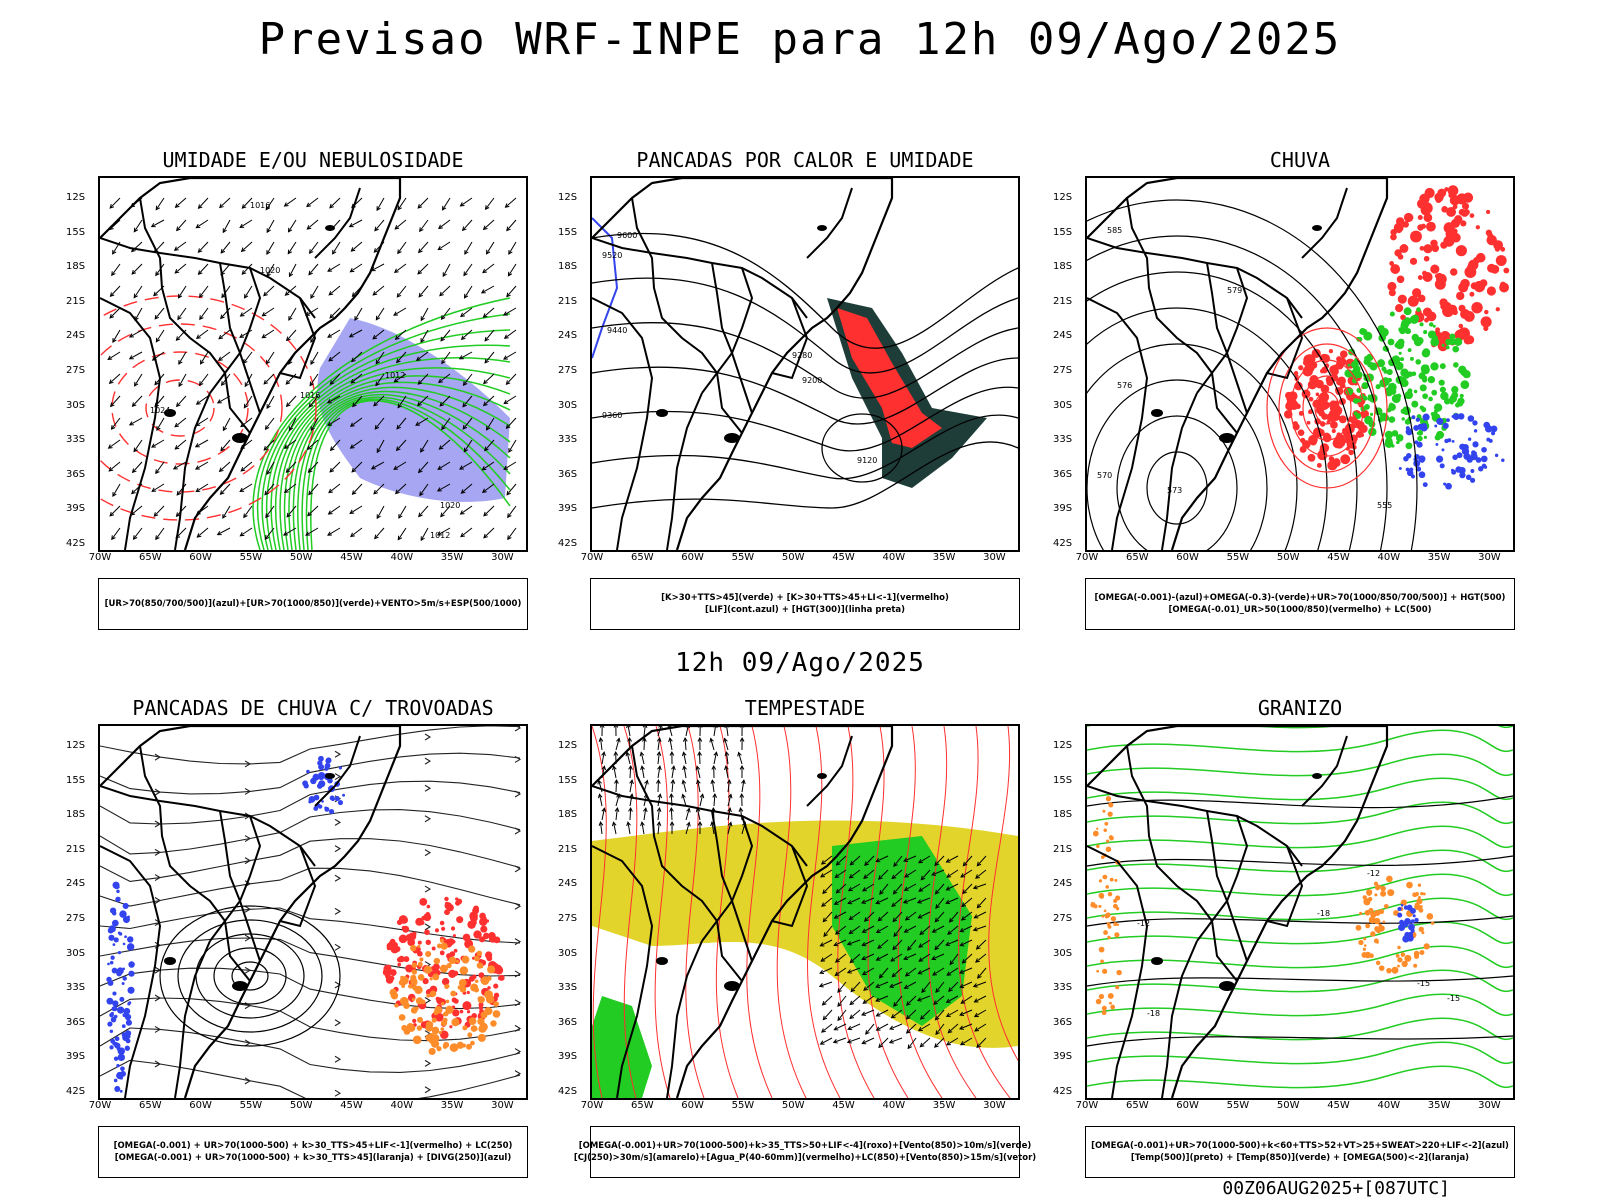 This screenshot has height=1200, width=1600. Describe the element at coordinates (76, 197) in the screenshot. I see `lat-tick-label: 12S` at that location.